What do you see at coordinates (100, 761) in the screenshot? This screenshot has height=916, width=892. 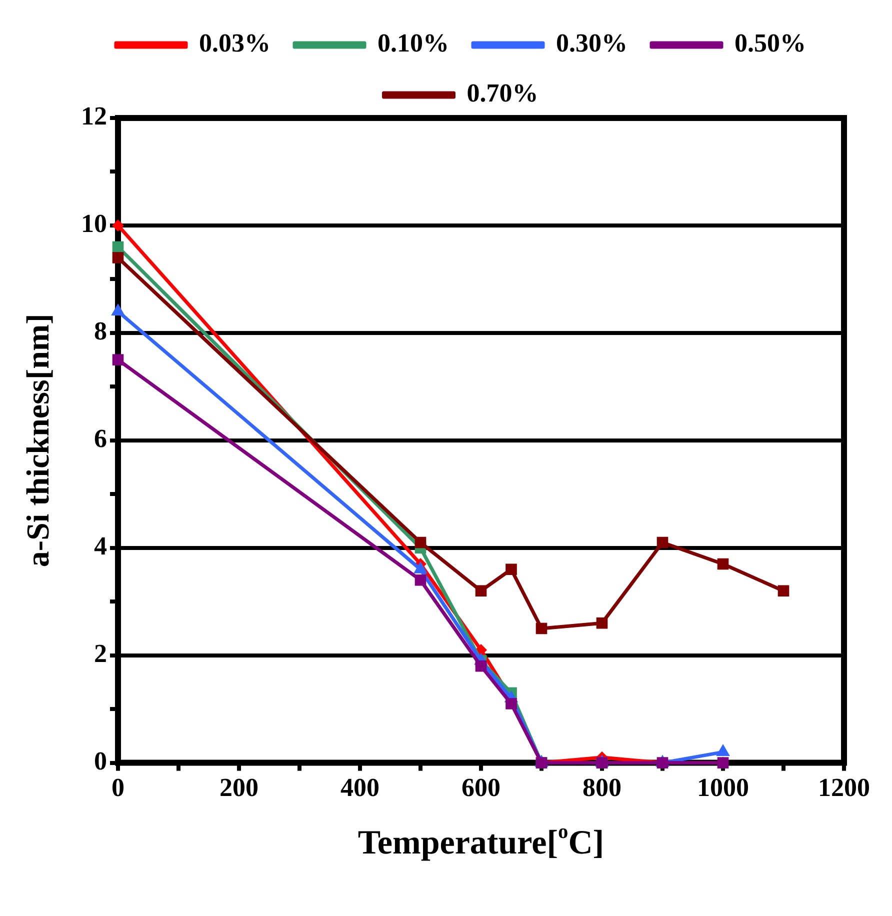 I see `y-tick-label: 0` at bounding box center [100, 761].